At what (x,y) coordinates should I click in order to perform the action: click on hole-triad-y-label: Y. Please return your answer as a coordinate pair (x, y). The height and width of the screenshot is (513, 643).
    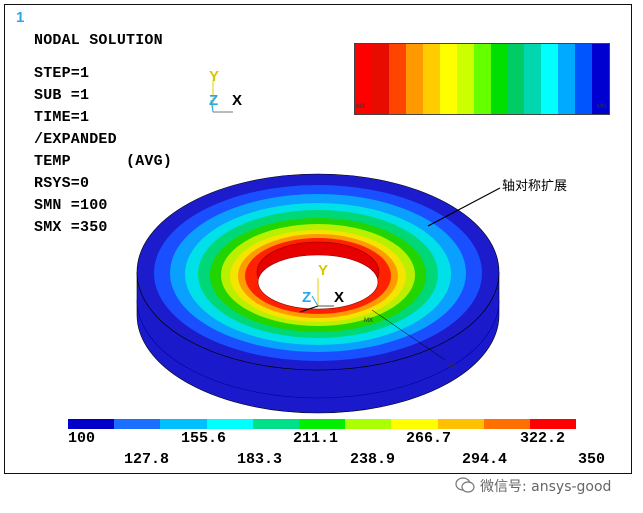
    Looking at the image, I should click on (323, 270).